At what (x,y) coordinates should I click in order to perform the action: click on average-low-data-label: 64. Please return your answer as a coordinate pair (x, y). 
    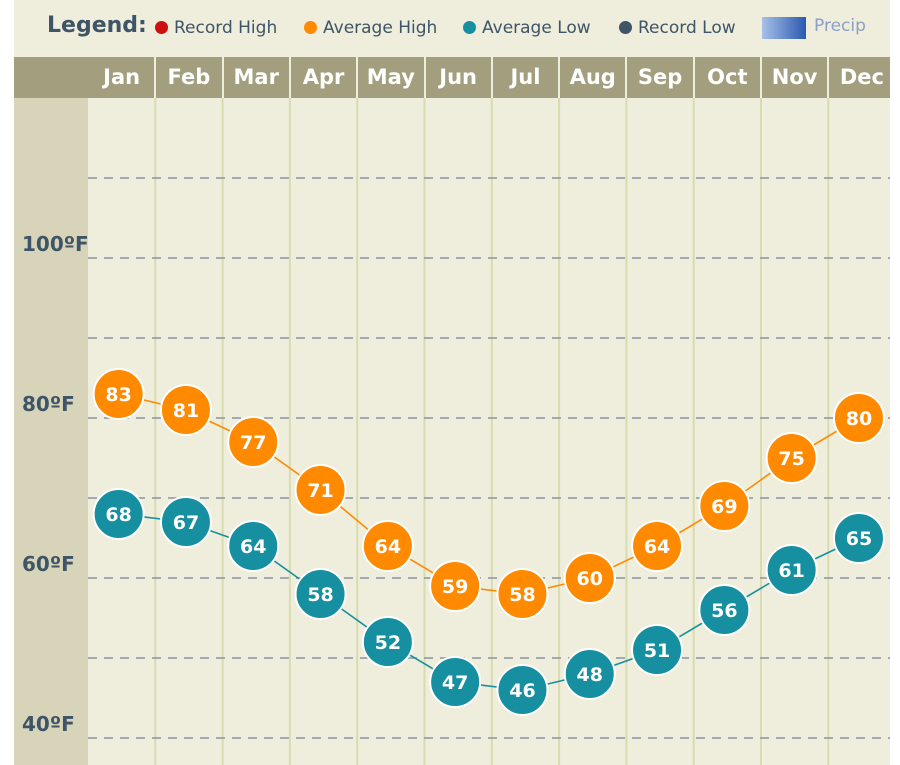
    Looking at the image, I should click on (253, 547).